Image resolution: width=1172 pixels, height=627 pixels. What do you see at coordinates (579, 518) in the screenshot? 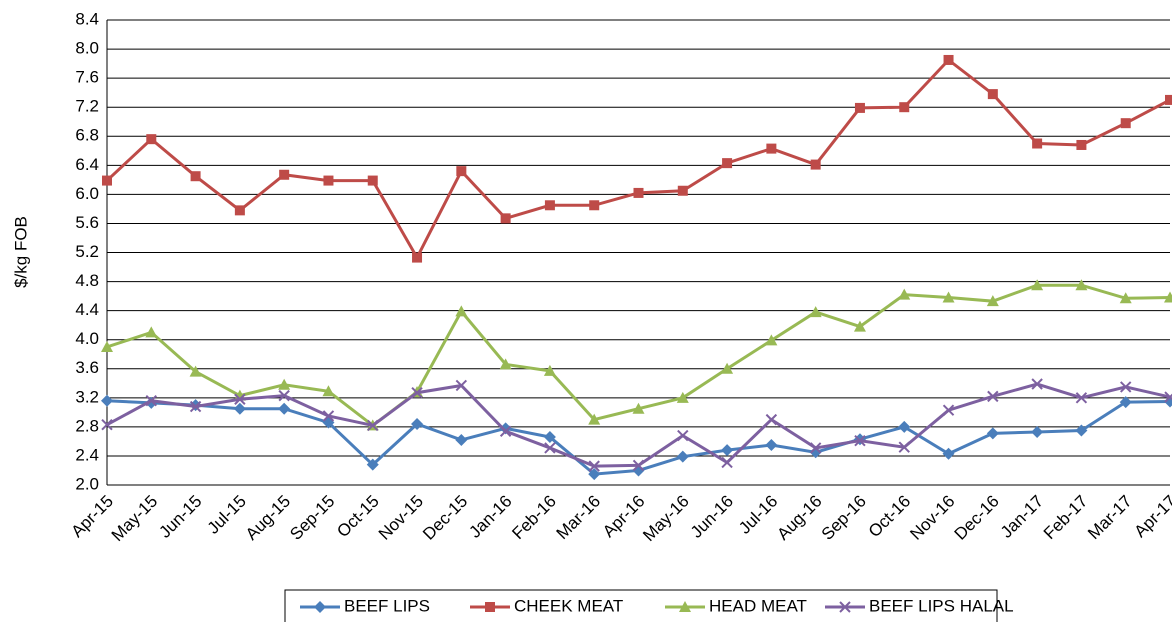
I see `x-tick-label: Mar-16` at bounding box center [579, 518].